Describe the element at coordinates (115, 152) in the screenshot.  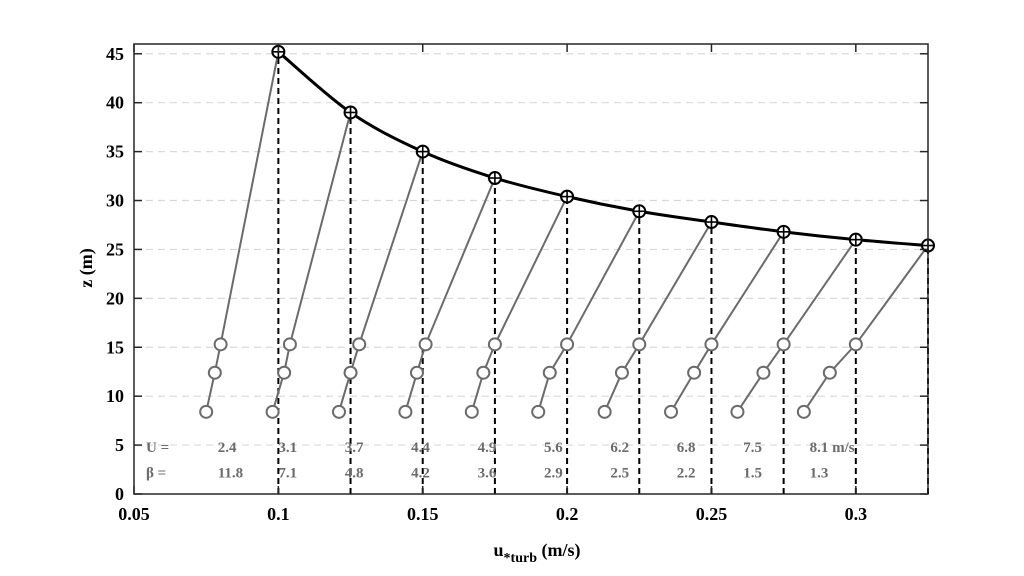
I see `y-tick-label-7: 35` at that location.